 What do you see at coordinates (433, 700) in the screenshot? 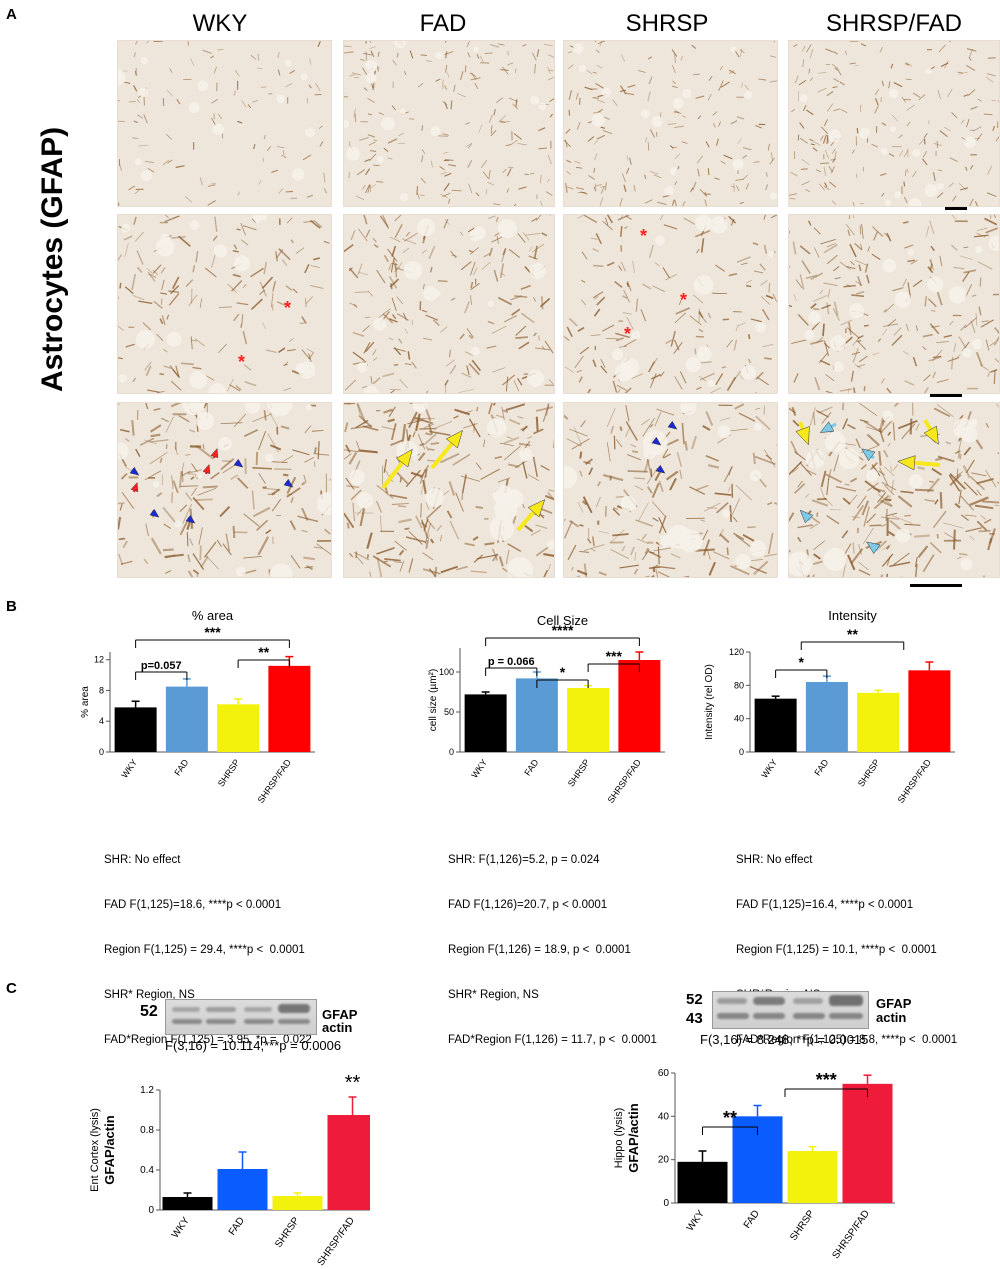
I see `y-axis-label: cell size (µm²)` at bounding box center [433, 700].